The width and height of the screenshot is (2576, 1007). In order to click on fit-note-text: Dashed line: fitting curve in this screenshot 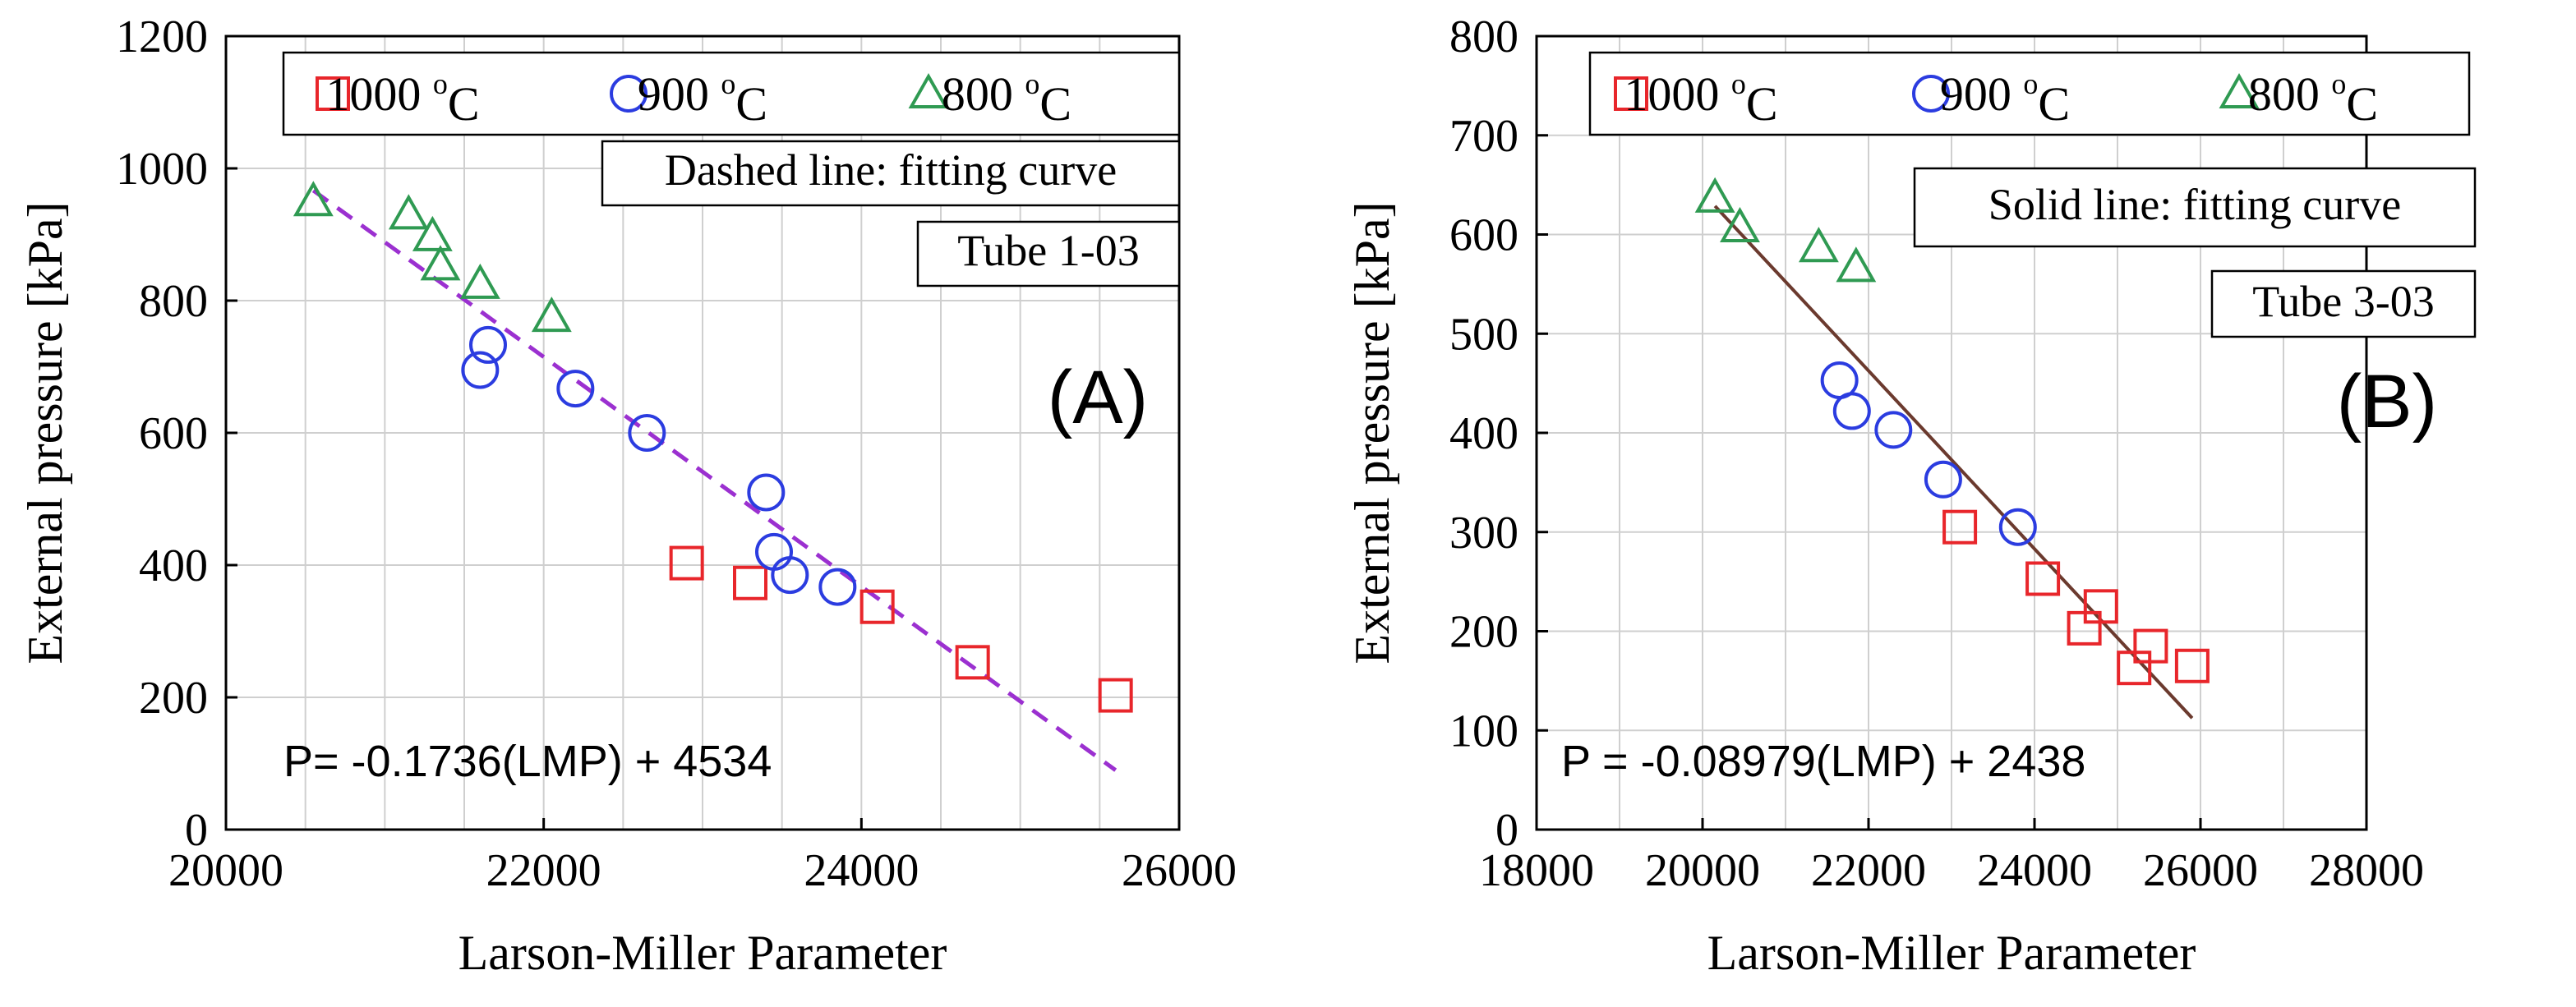, I will do `click(891, 170)`.